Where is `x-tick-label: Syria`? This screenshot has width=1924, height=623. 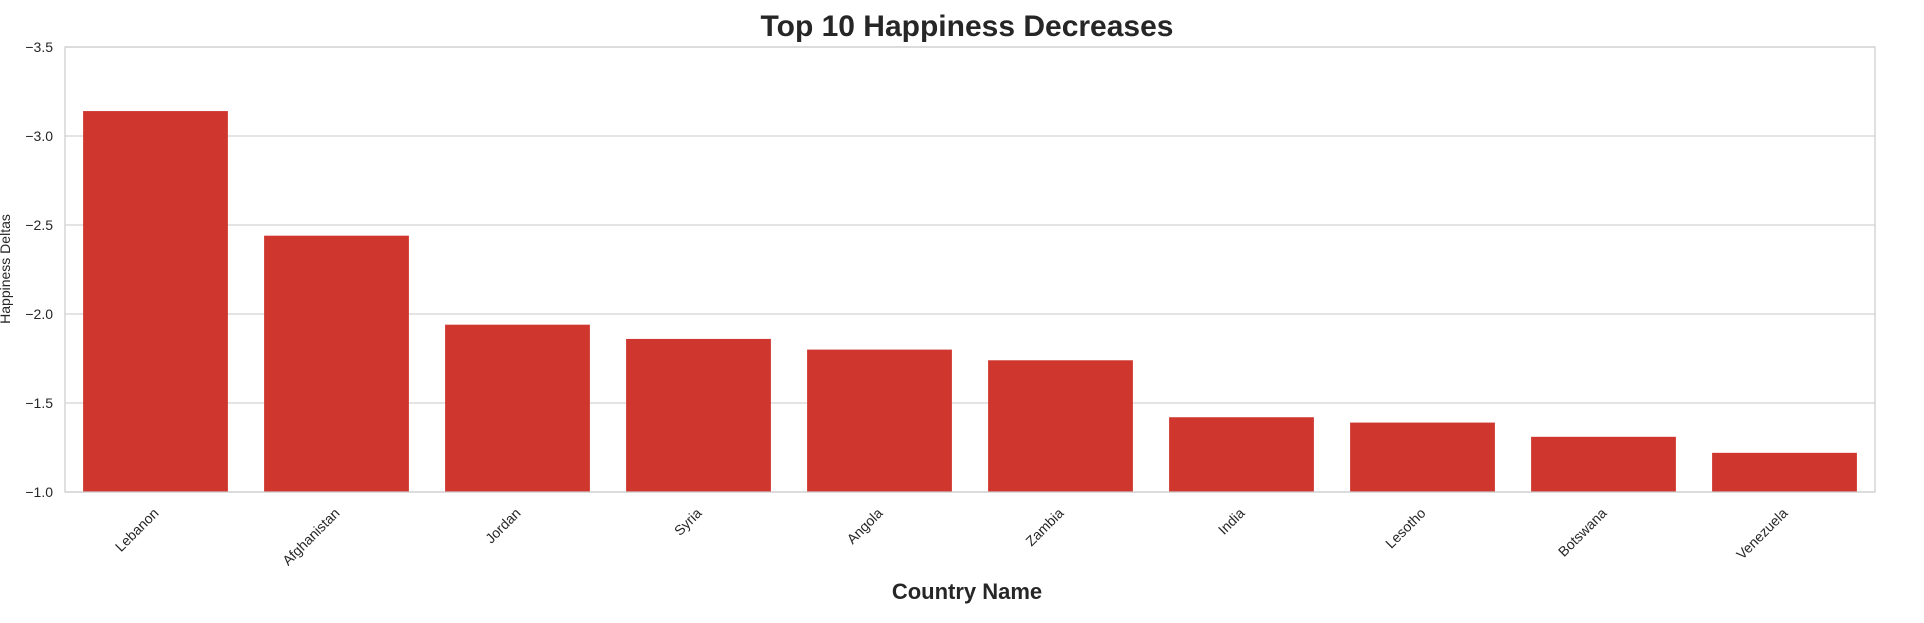 x-tick-label: Syria is located at coordinates (688, 522).